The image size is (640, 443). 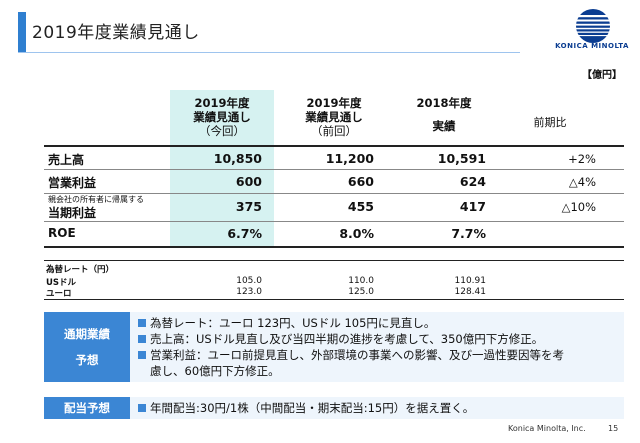 I want to click on col-header-previous: 2019年度 業績見通し （前回）, so click(x=334, y=117).